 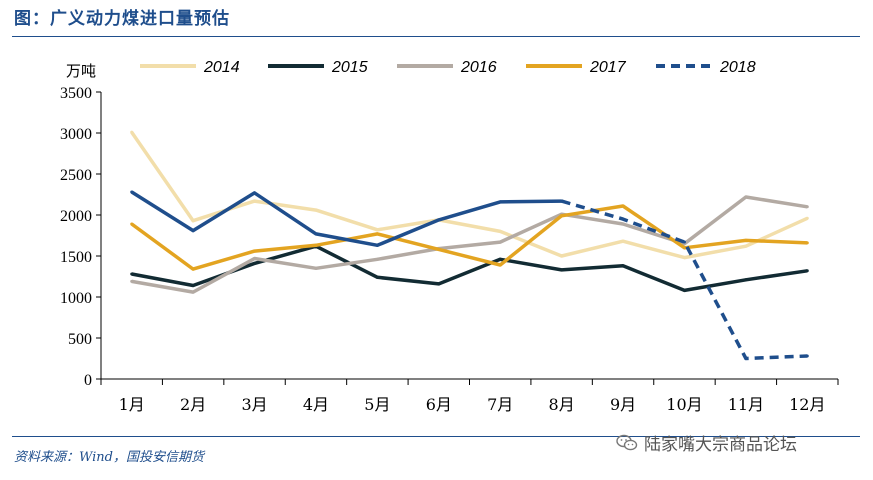 I want to click on x-tick-label: 5月, so click(x=377, y=404).